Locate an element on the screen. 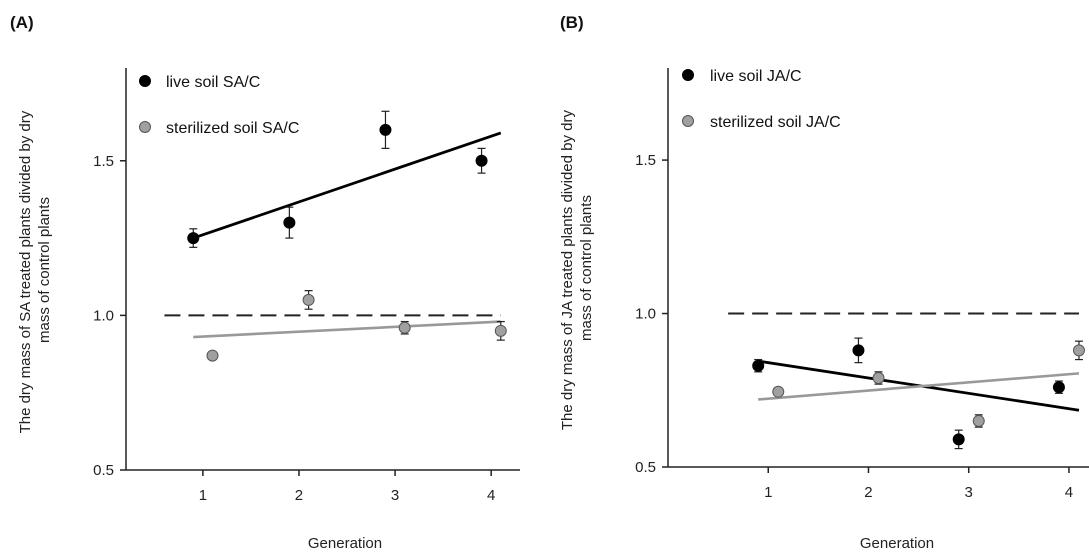  panel-b-sterilized-soil-trend-line is located at coordinates (918, 386).